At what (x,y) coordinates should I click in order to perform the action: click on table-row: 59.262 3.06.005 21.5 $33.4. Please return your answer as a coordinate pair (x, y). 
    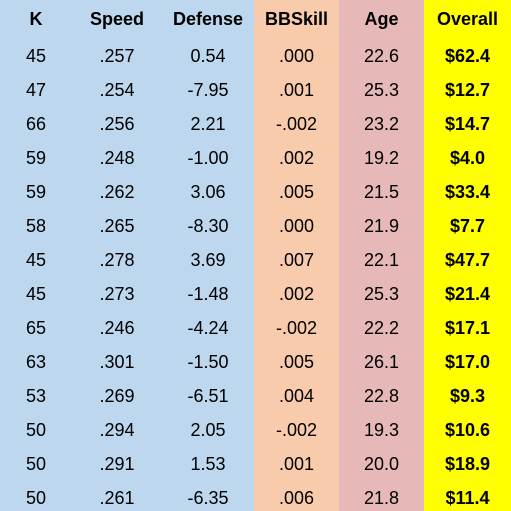
    Looking at the image, I should click on (255, 192).